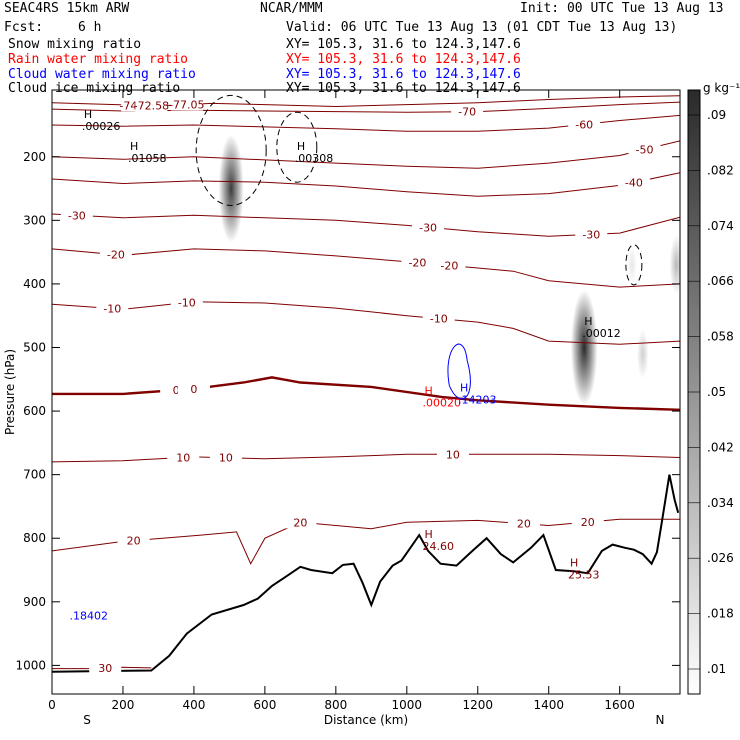 Image resolution: width=740 pixels, height=740 pixels. What do you see at coordinates (407, 705) in the screenshot?
I see `x-tick-label-5: 1000` at bounding box center [407, 705].